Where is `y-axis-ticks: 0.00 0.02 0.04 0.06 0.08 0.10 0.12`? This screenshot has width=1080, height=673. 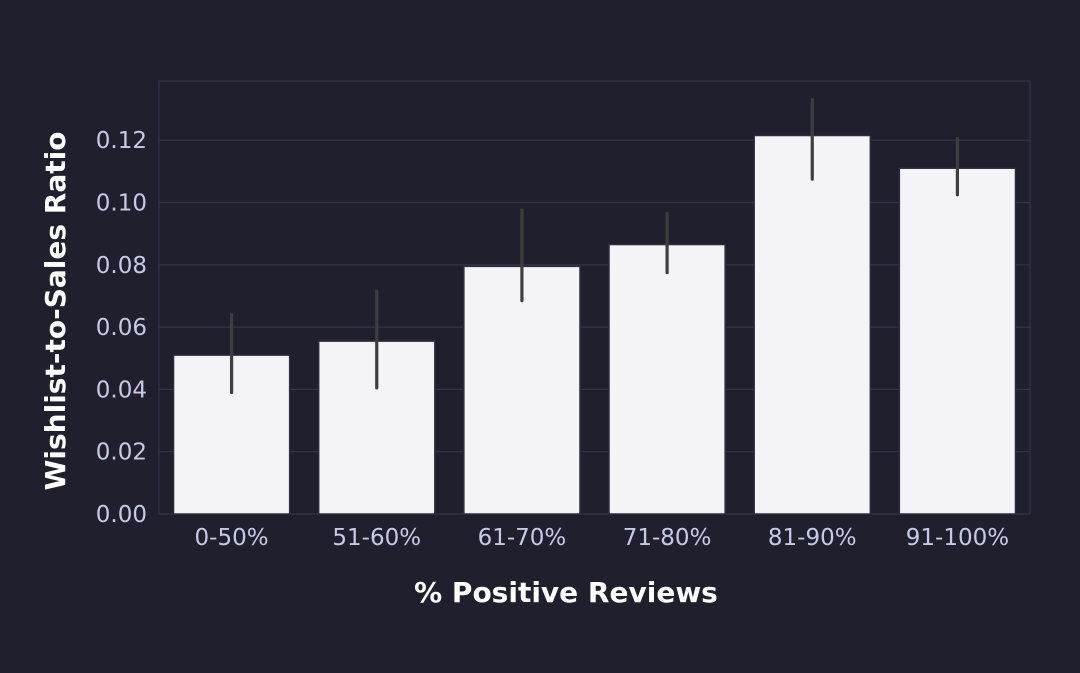
y-axis-ticks: 0.00 0.02 0.04 0.06 0.08 0.10 0.12 is located at coordinates (121, 328).